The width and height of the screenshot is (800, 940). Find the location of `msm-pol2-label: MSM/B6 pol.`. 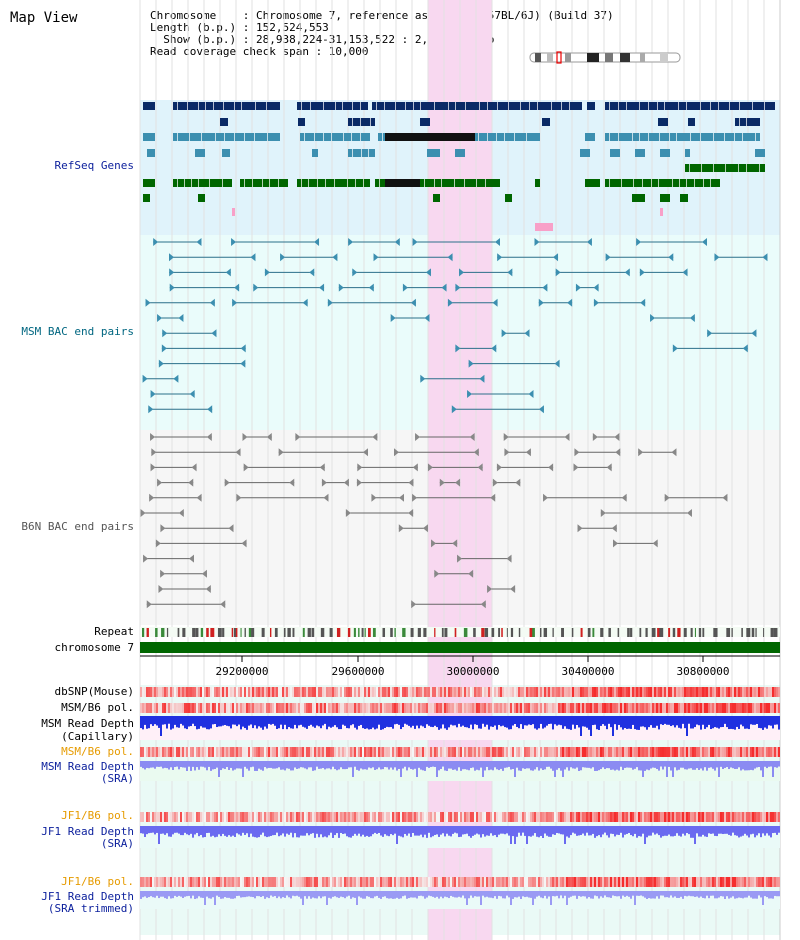

msm-pol2-label: MSM/B6 pol. is located at coordinates (97, 751).